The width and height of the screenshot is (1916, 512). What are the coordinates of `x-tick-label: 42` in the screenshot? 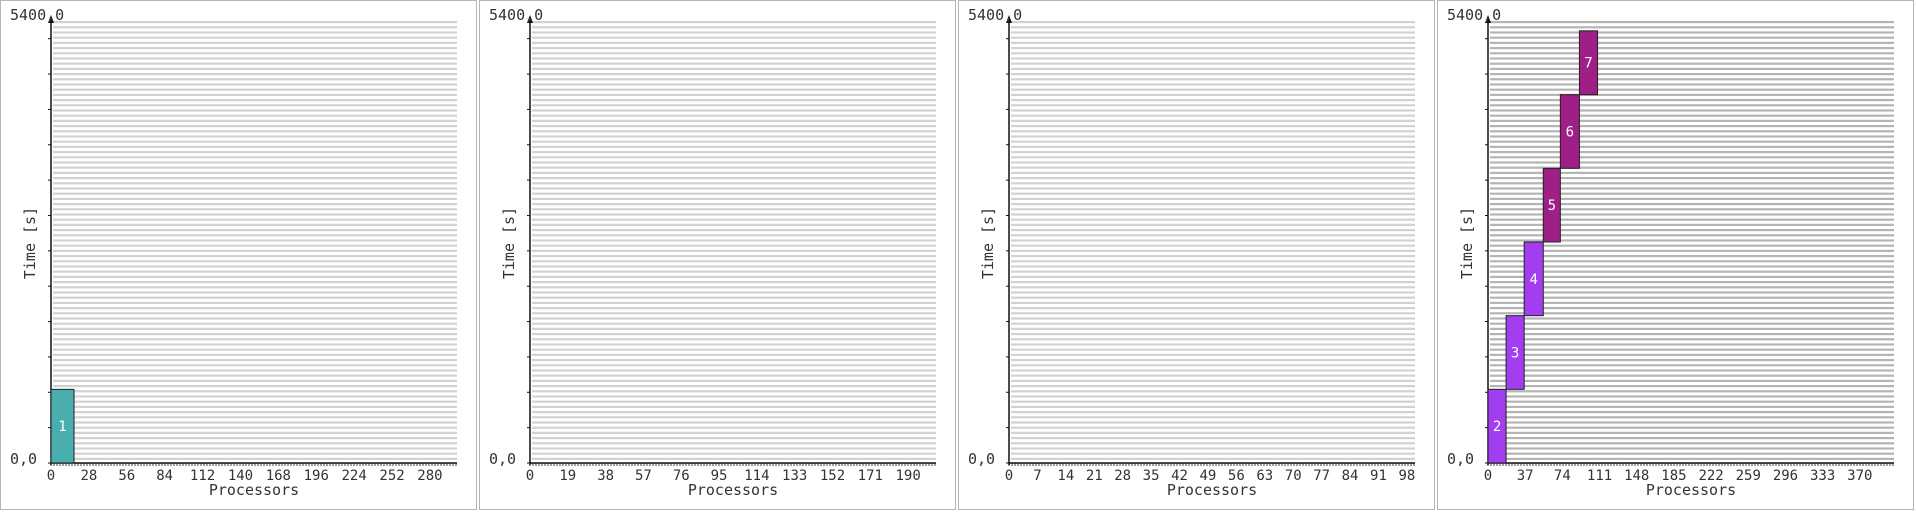 It's located at (1179, 476).